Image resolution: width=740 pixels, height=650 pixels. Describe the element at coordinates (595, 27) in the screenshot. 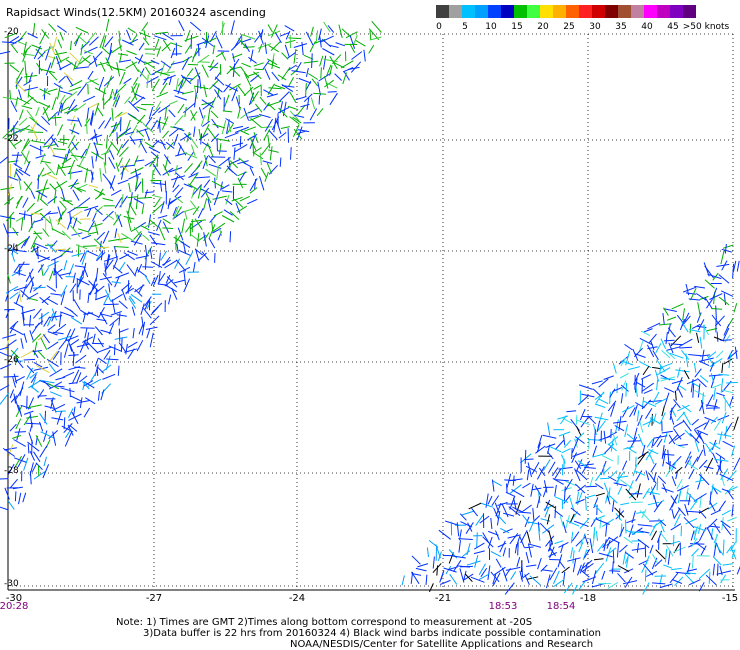

I see `legend-label: 30` at that location.